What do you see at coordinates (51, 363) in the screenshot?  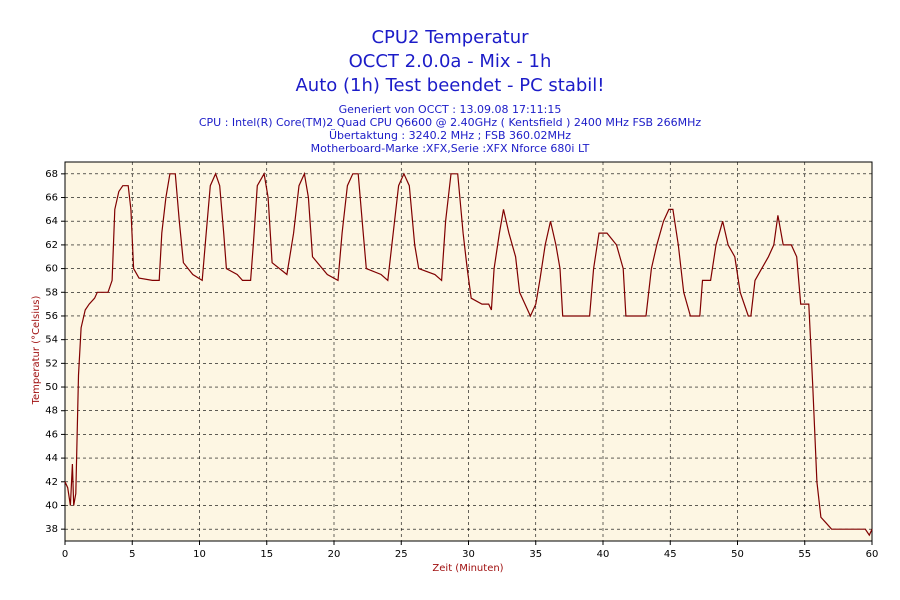 I see `y-tick-label: 52` at bounding box center [51, 363].